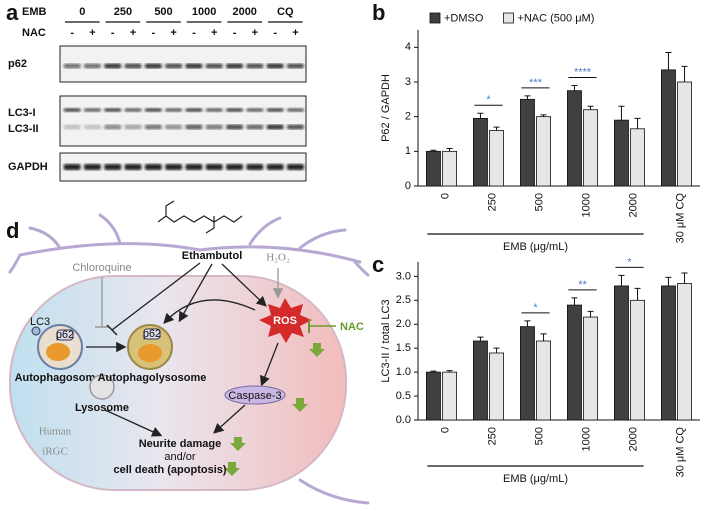 The height and width of the screenshot is (511, 708). I want to click on x-tick-label: 1000, so click(586, 205).